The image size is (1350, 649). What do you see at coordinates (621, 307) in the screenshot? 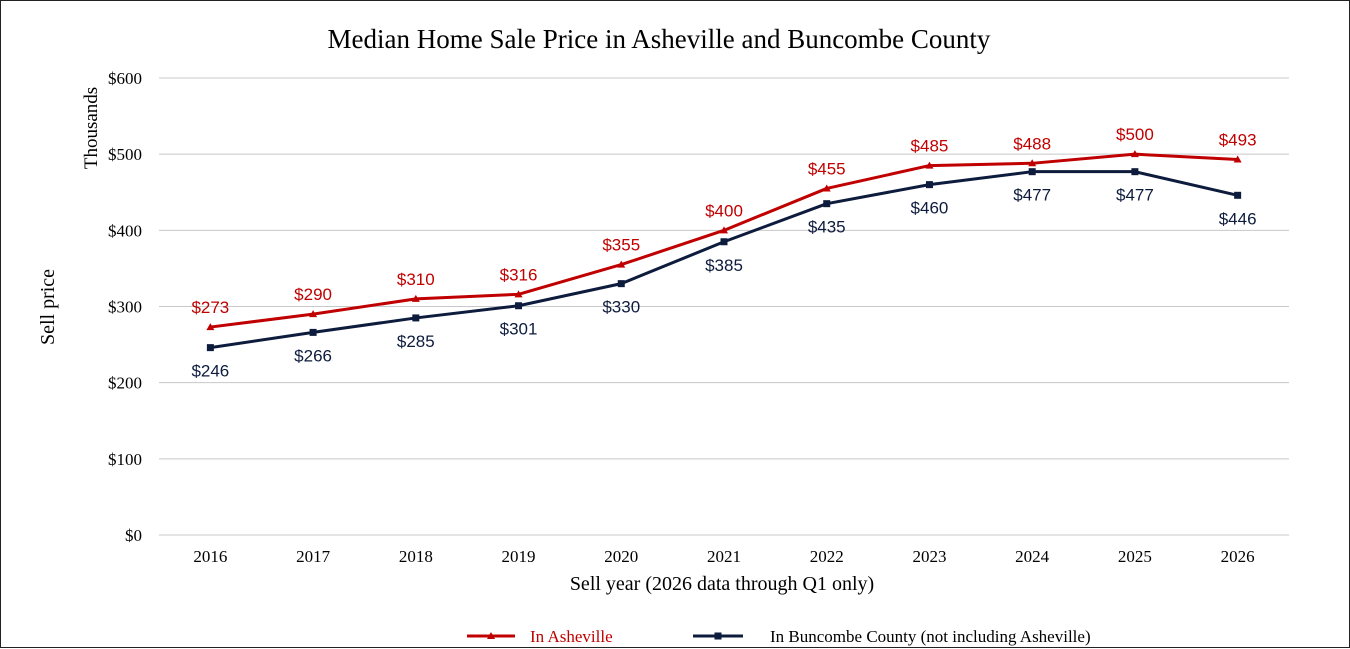
I see `data-label: $330` at bounding box center [621, 307].